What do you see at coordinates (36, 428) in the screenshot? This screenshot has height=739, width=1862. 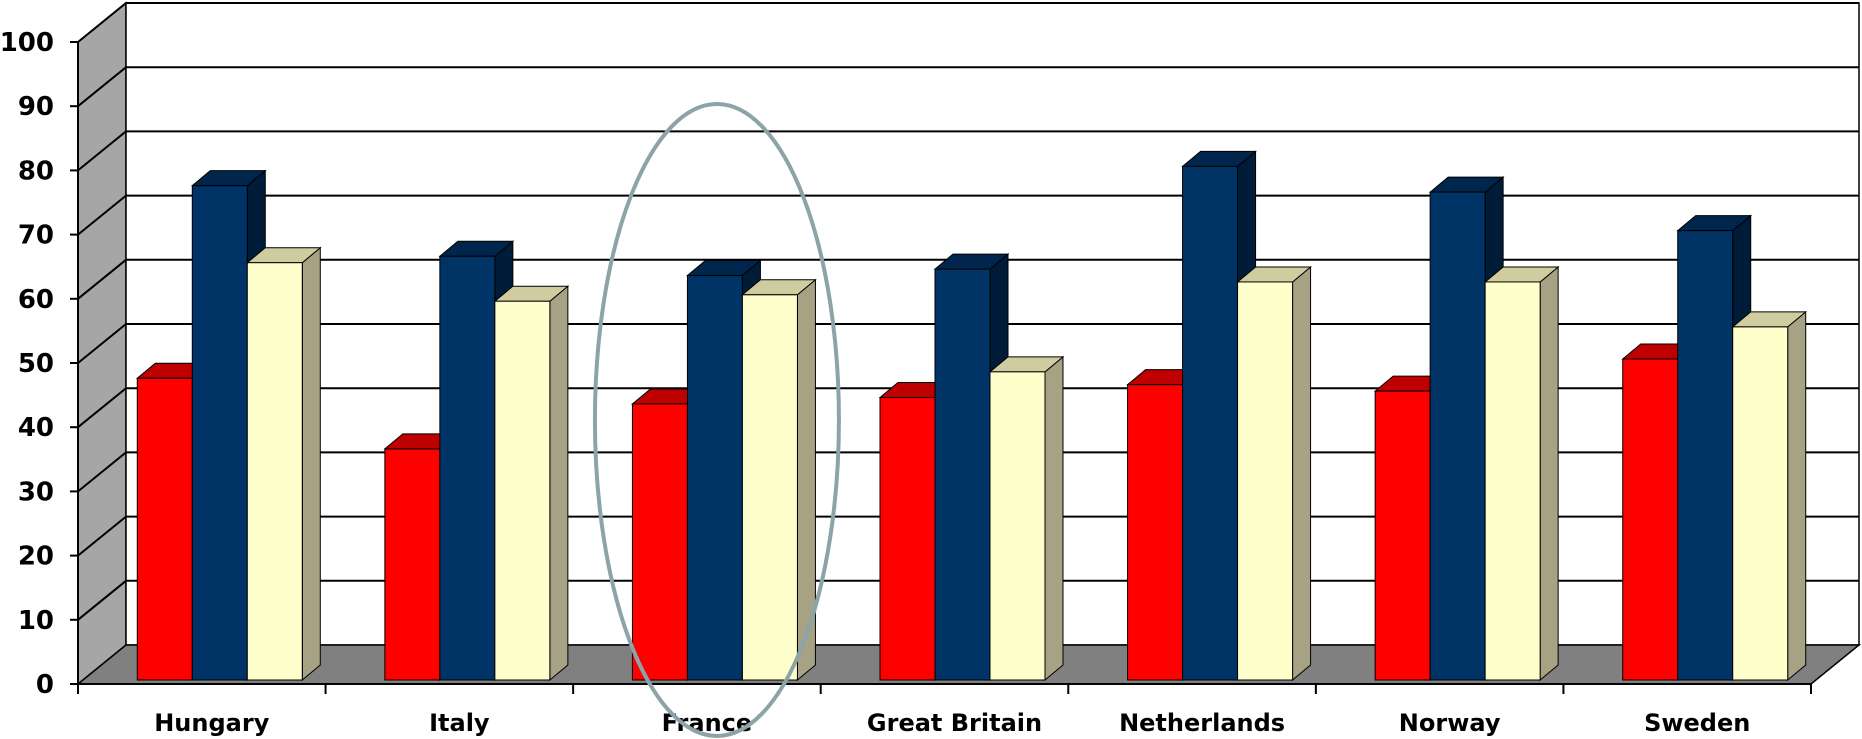 I see `y-tick-label: 40` at bounding box center [36, 428].